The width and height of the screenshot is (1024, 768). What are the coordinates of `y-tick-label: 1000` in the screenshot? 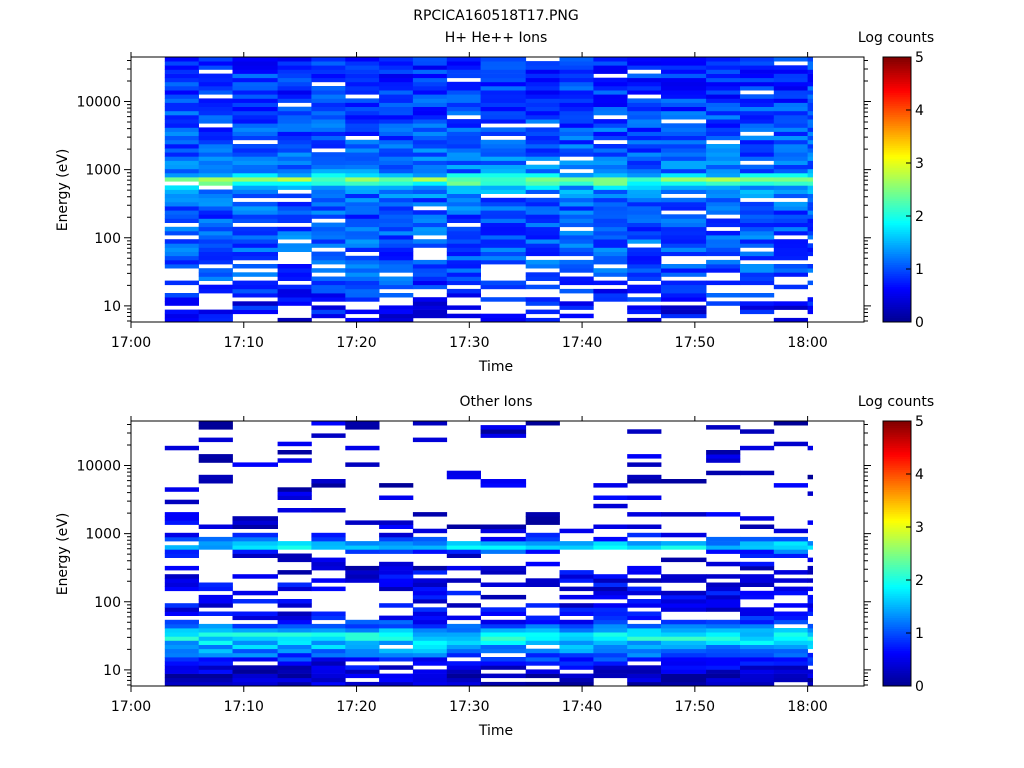 It's located at (103, 535).